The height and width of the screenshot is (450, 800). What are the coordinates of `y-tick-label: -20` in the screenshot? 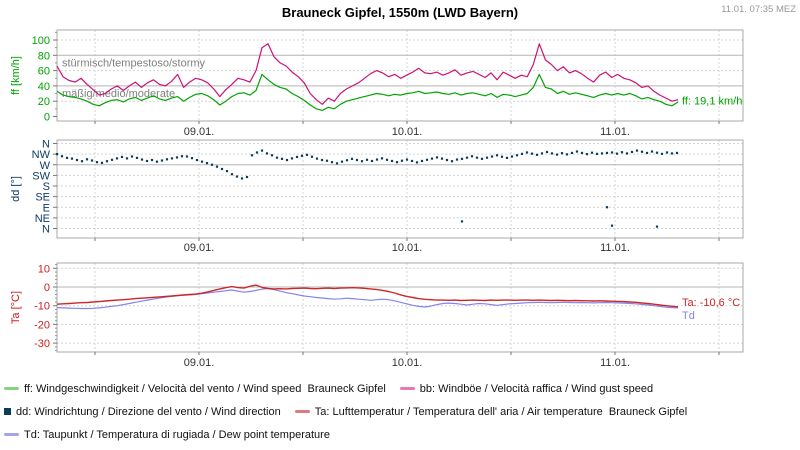 It's located at (42, 325).